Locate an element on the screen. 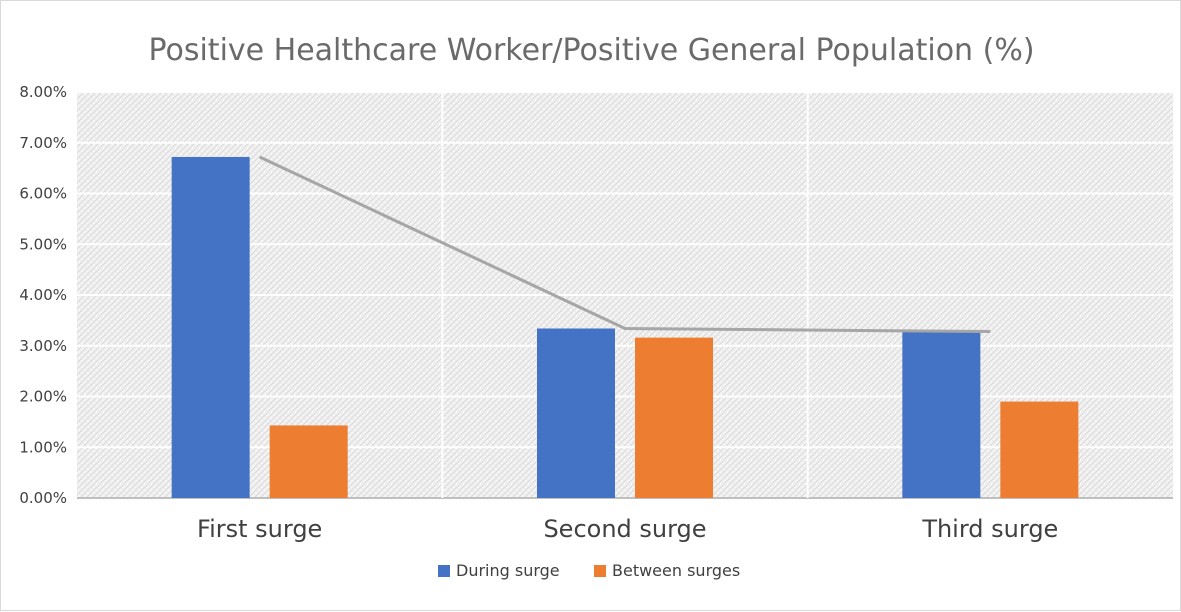 This screenshot has width=1181, height=612. y-tick-label: 1.00% is located at coordinates (43, 447).